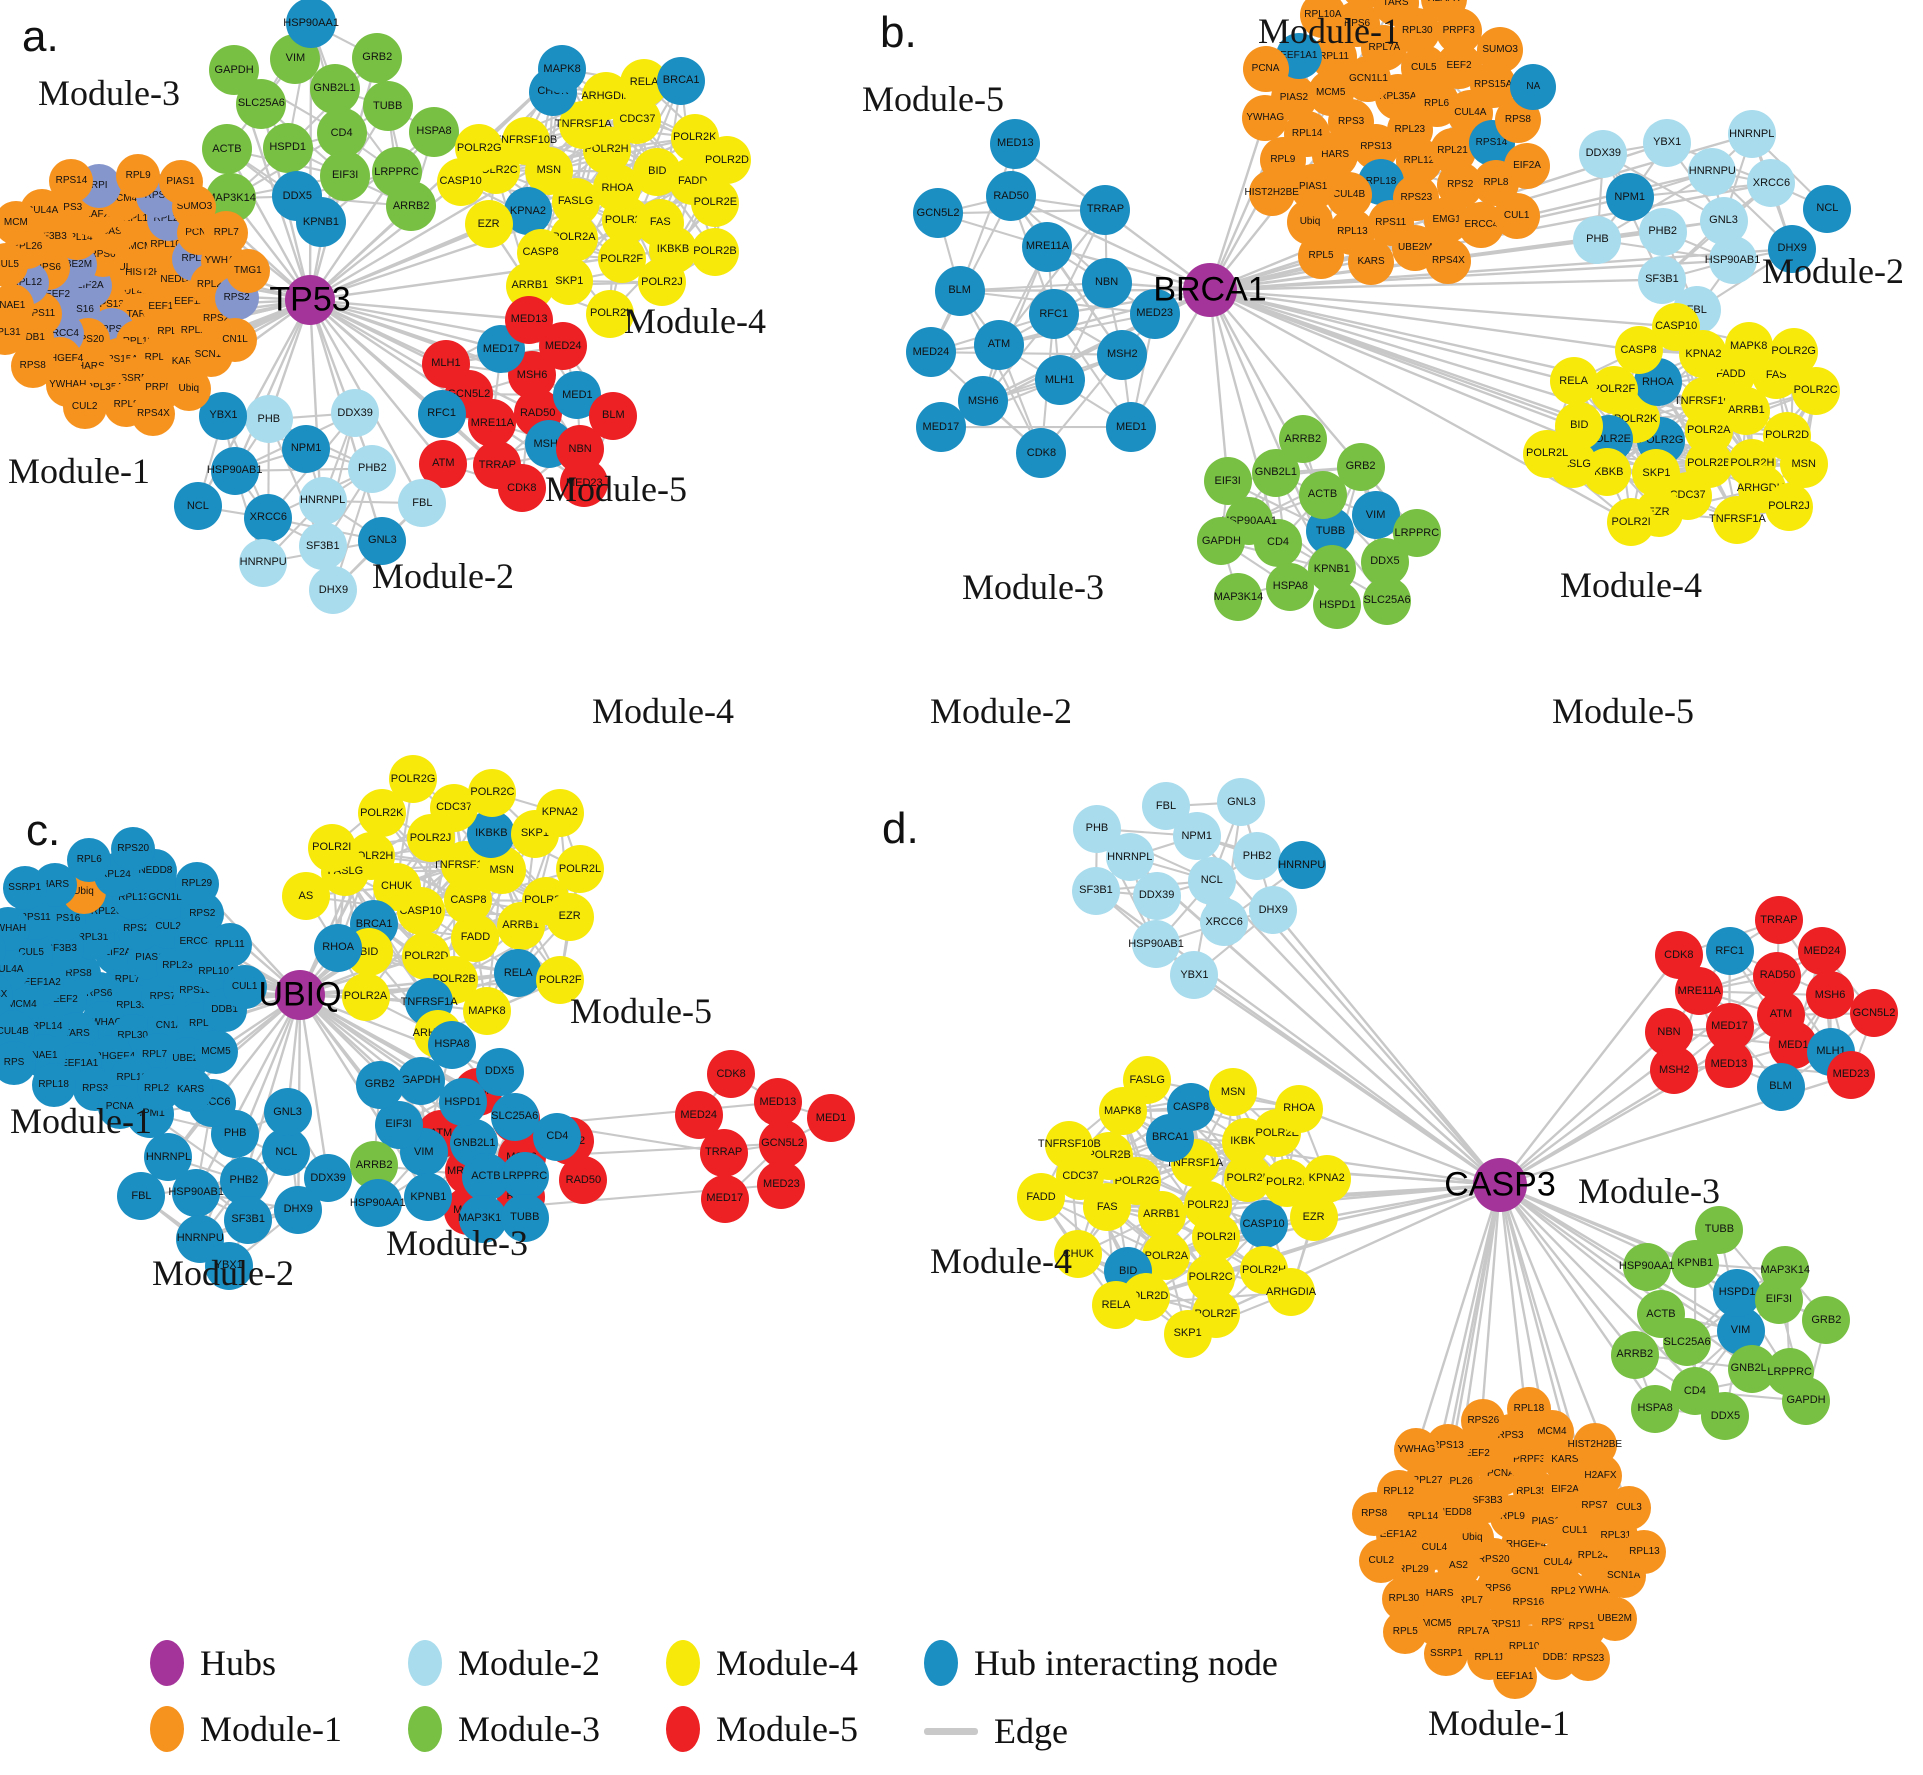 Image resolution: width=1923 pixels, height=1775 pixels. I want to click on panel-c-module4-node-polr2i: POLR2I, so click(331, 847).